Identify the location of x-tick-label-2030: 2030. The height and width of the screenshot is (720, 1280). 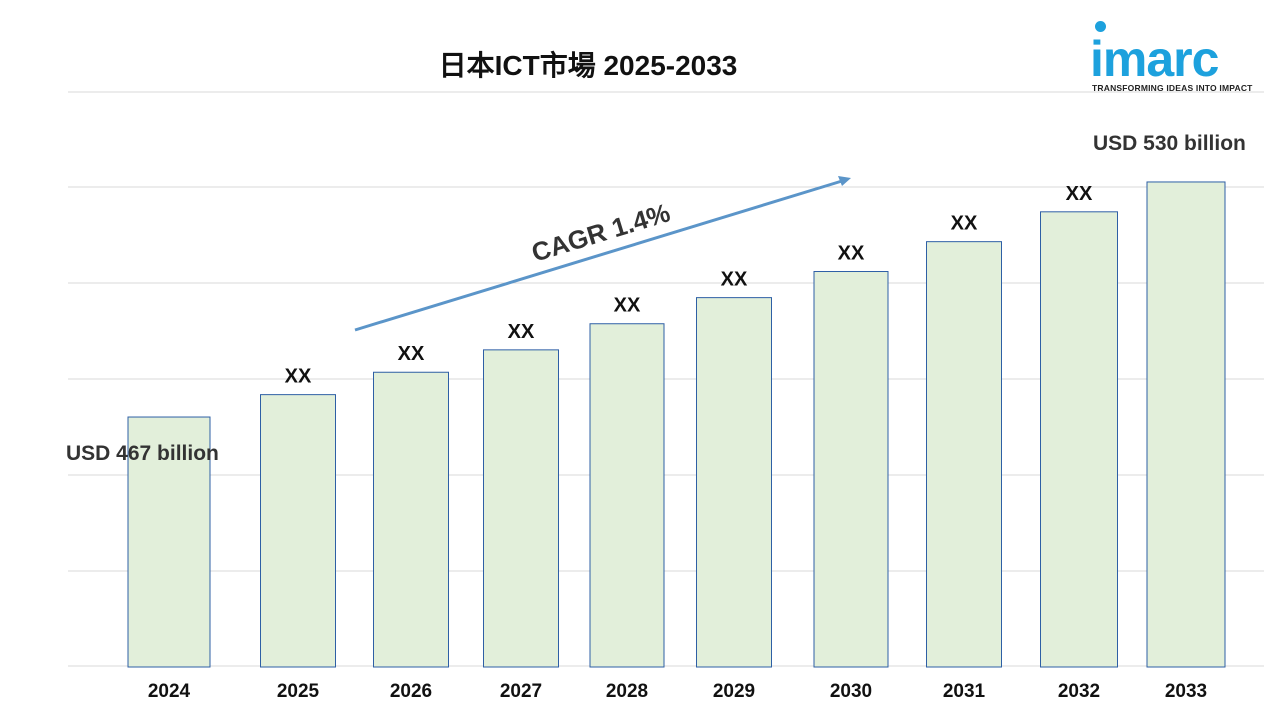
(851, 691).